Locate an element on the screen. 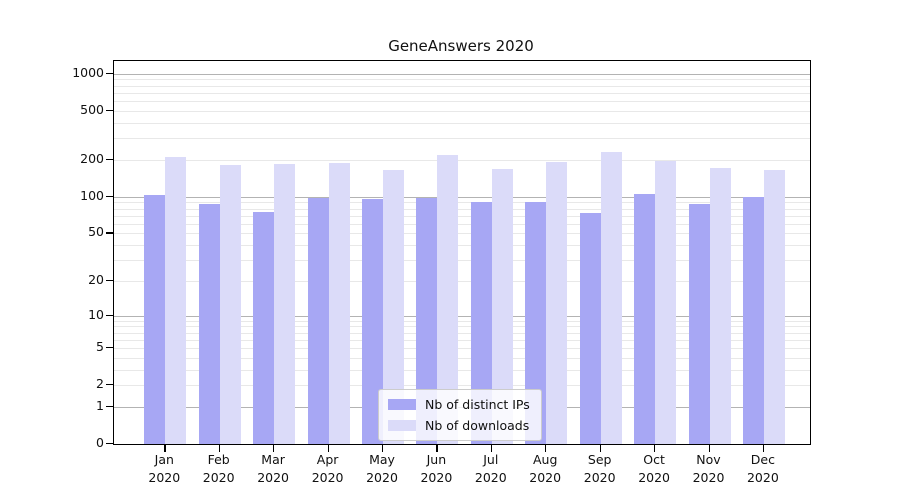 The height and width of the screenshot is (500, 900). x-tick-label-apr: Apr 2020 is located at coordinates (328, 469).